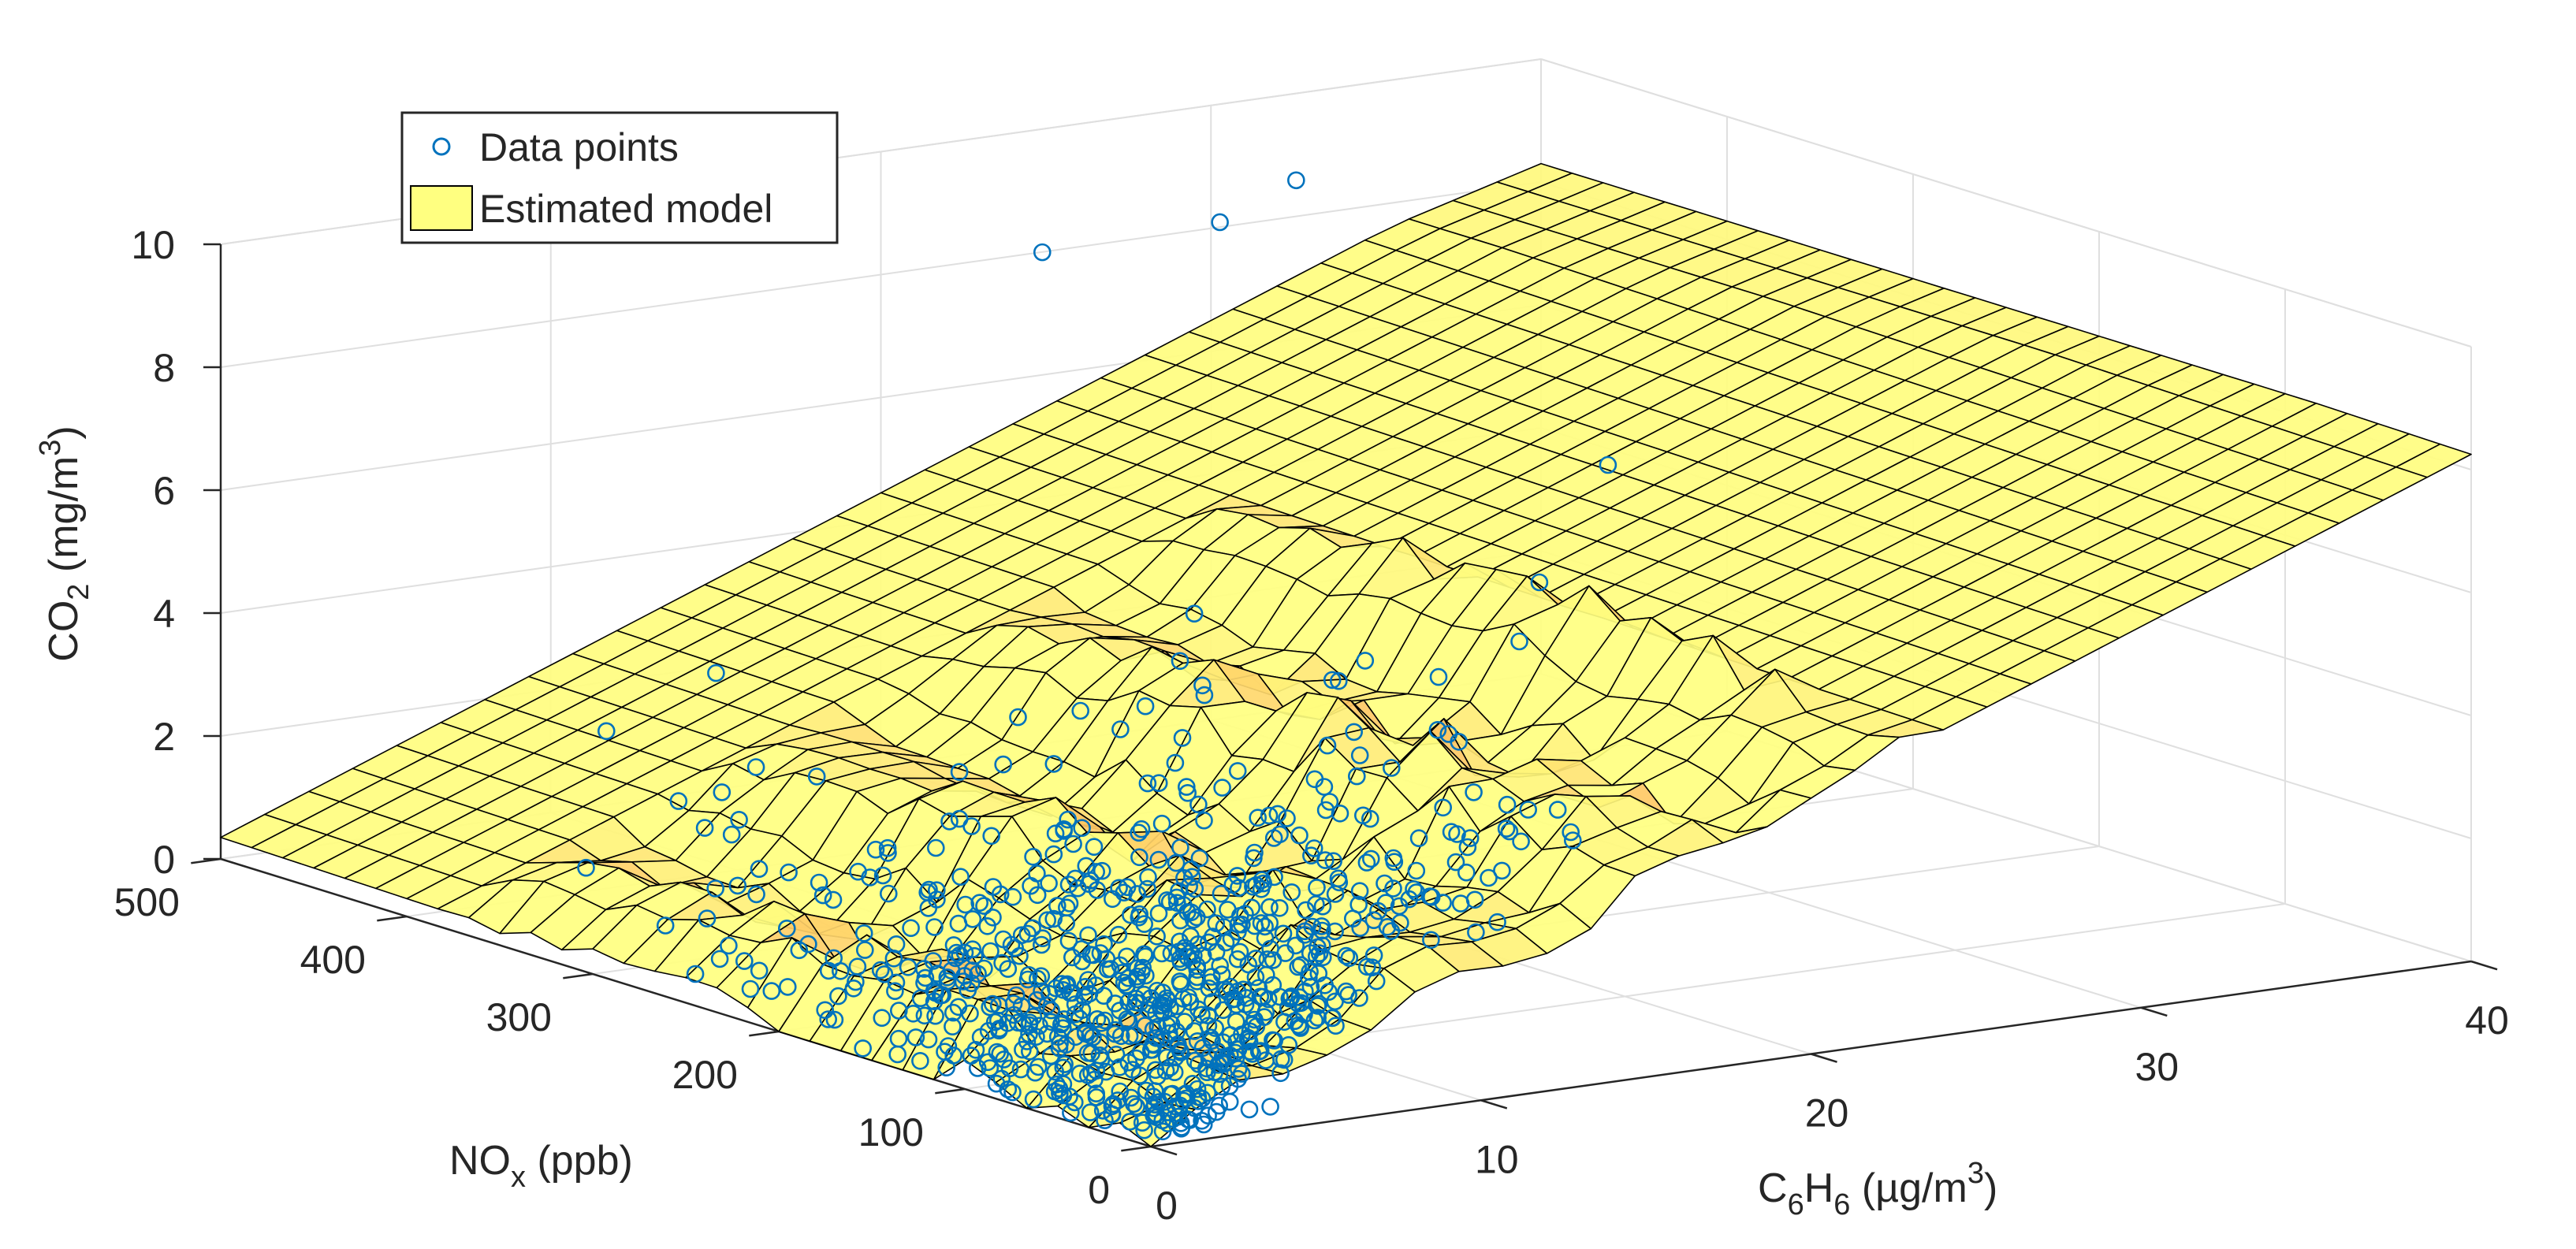 Image resolution: width=2576 pixels, height=1249 pixels. What do you see at coordinates (2487, 1020) in the screenshot?
I see `x-tick-label: 40` at bounding box center [2487, 1020].